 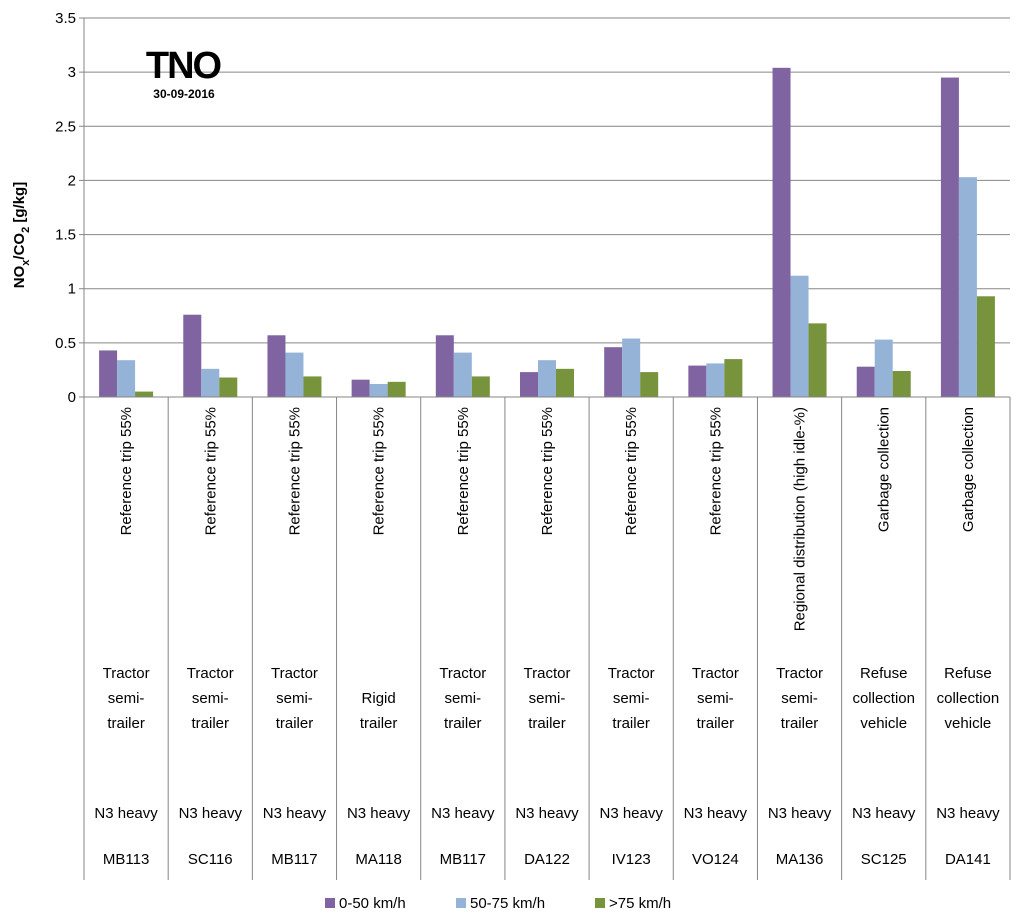 What do you see at coordinates (72, 289) in the screenshot?
I see `y-tick-label: 1` at bounding box center [72, 289].